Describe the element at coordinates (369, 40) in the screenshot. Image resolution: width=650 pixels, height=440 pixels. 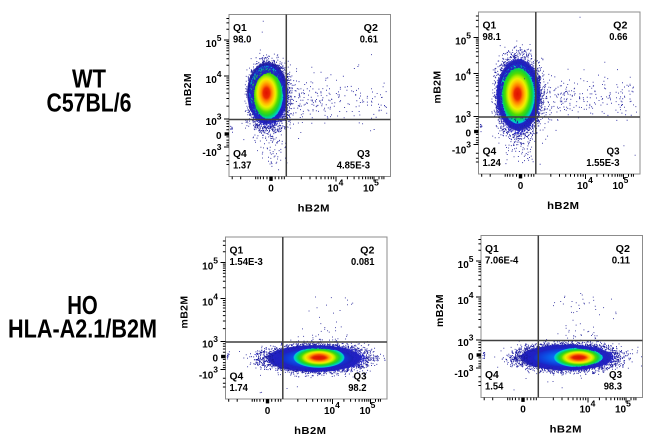
I see `svg-text: 0.61` at that location.